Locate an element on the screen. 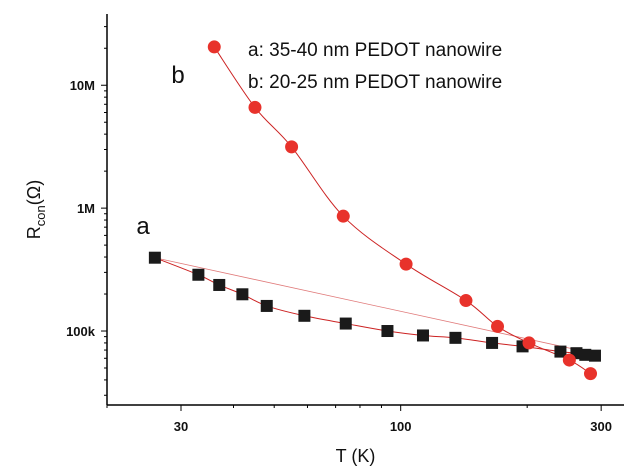 This screenshot has height=469, width=624. y-axis-label-subscript: con is located at coordinates (40, 215).